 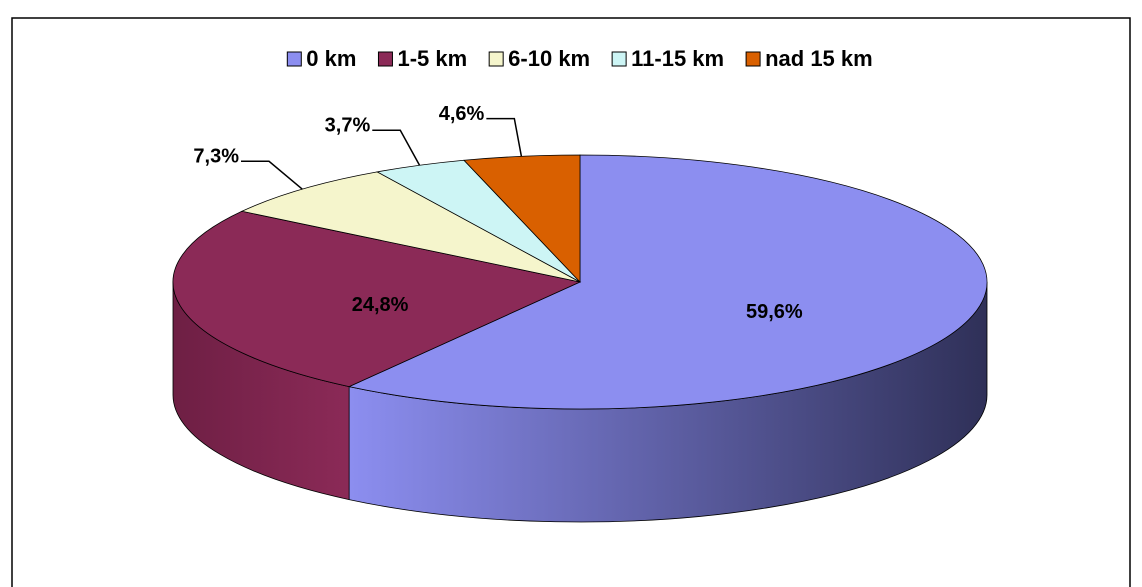 I want to click on legend-label: 1-5 km, so click(x=432, y=58).